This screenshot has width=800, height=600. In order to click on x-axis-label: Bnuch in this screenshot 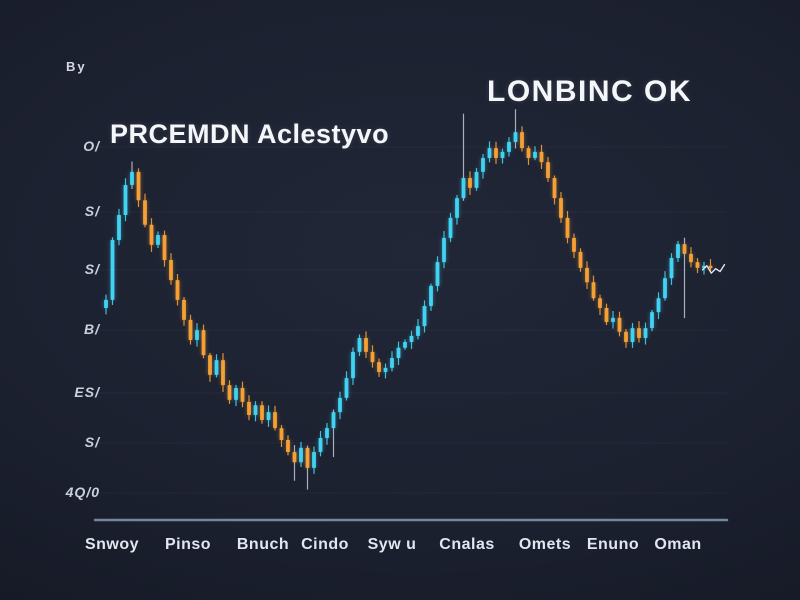, I will do `click(263, 544)`.